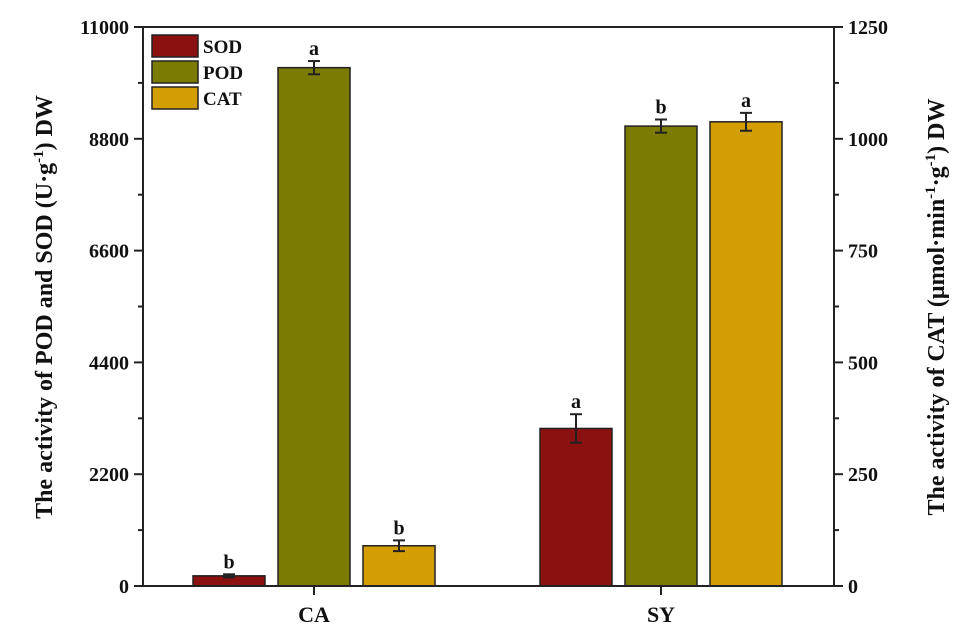  I want to click on y-tick-label-right: 750, so click(863, 252).